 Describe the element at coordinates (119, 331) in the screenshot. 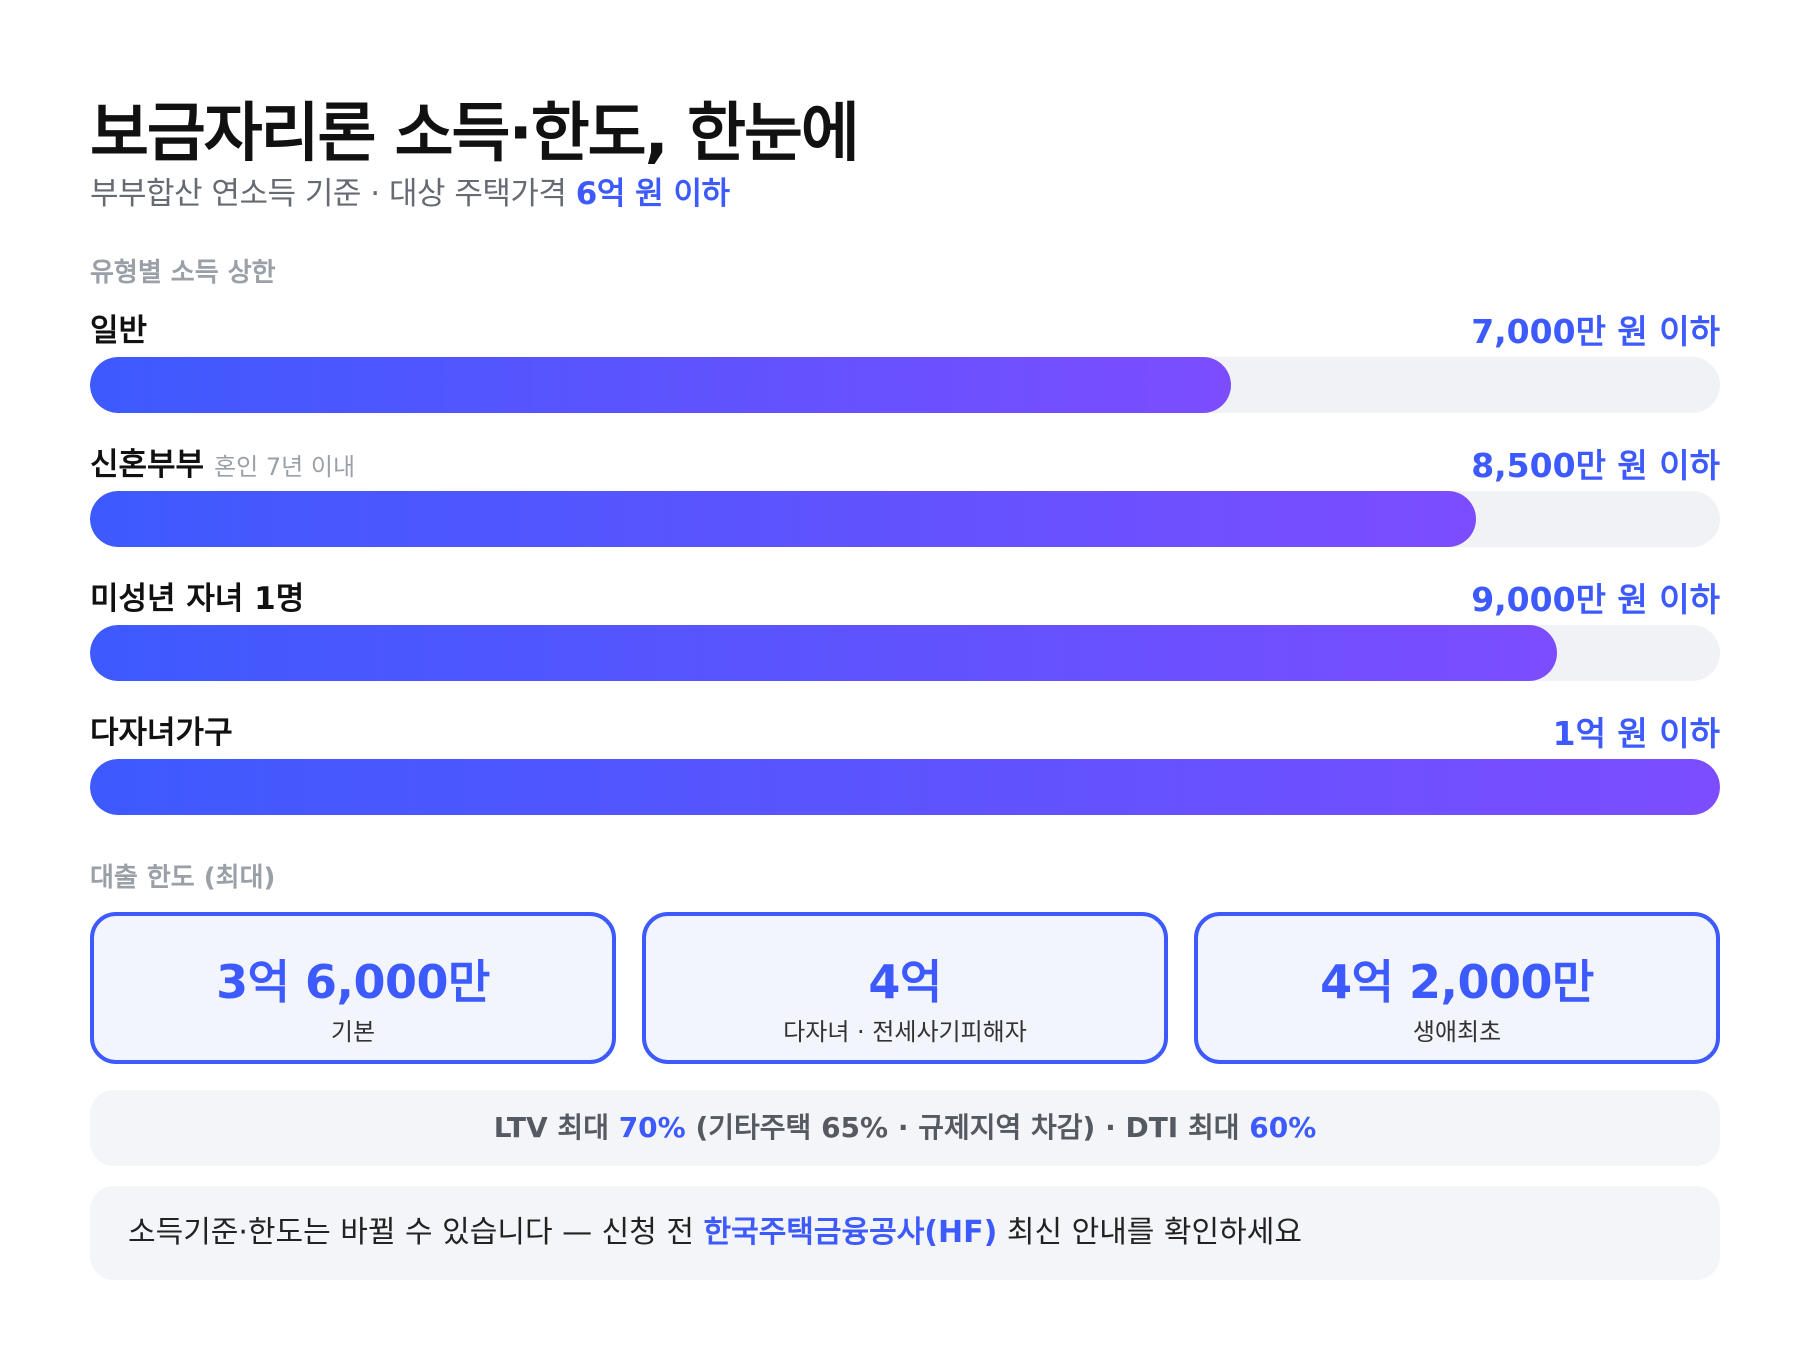

I see `row-label-text: 일반` at that location.